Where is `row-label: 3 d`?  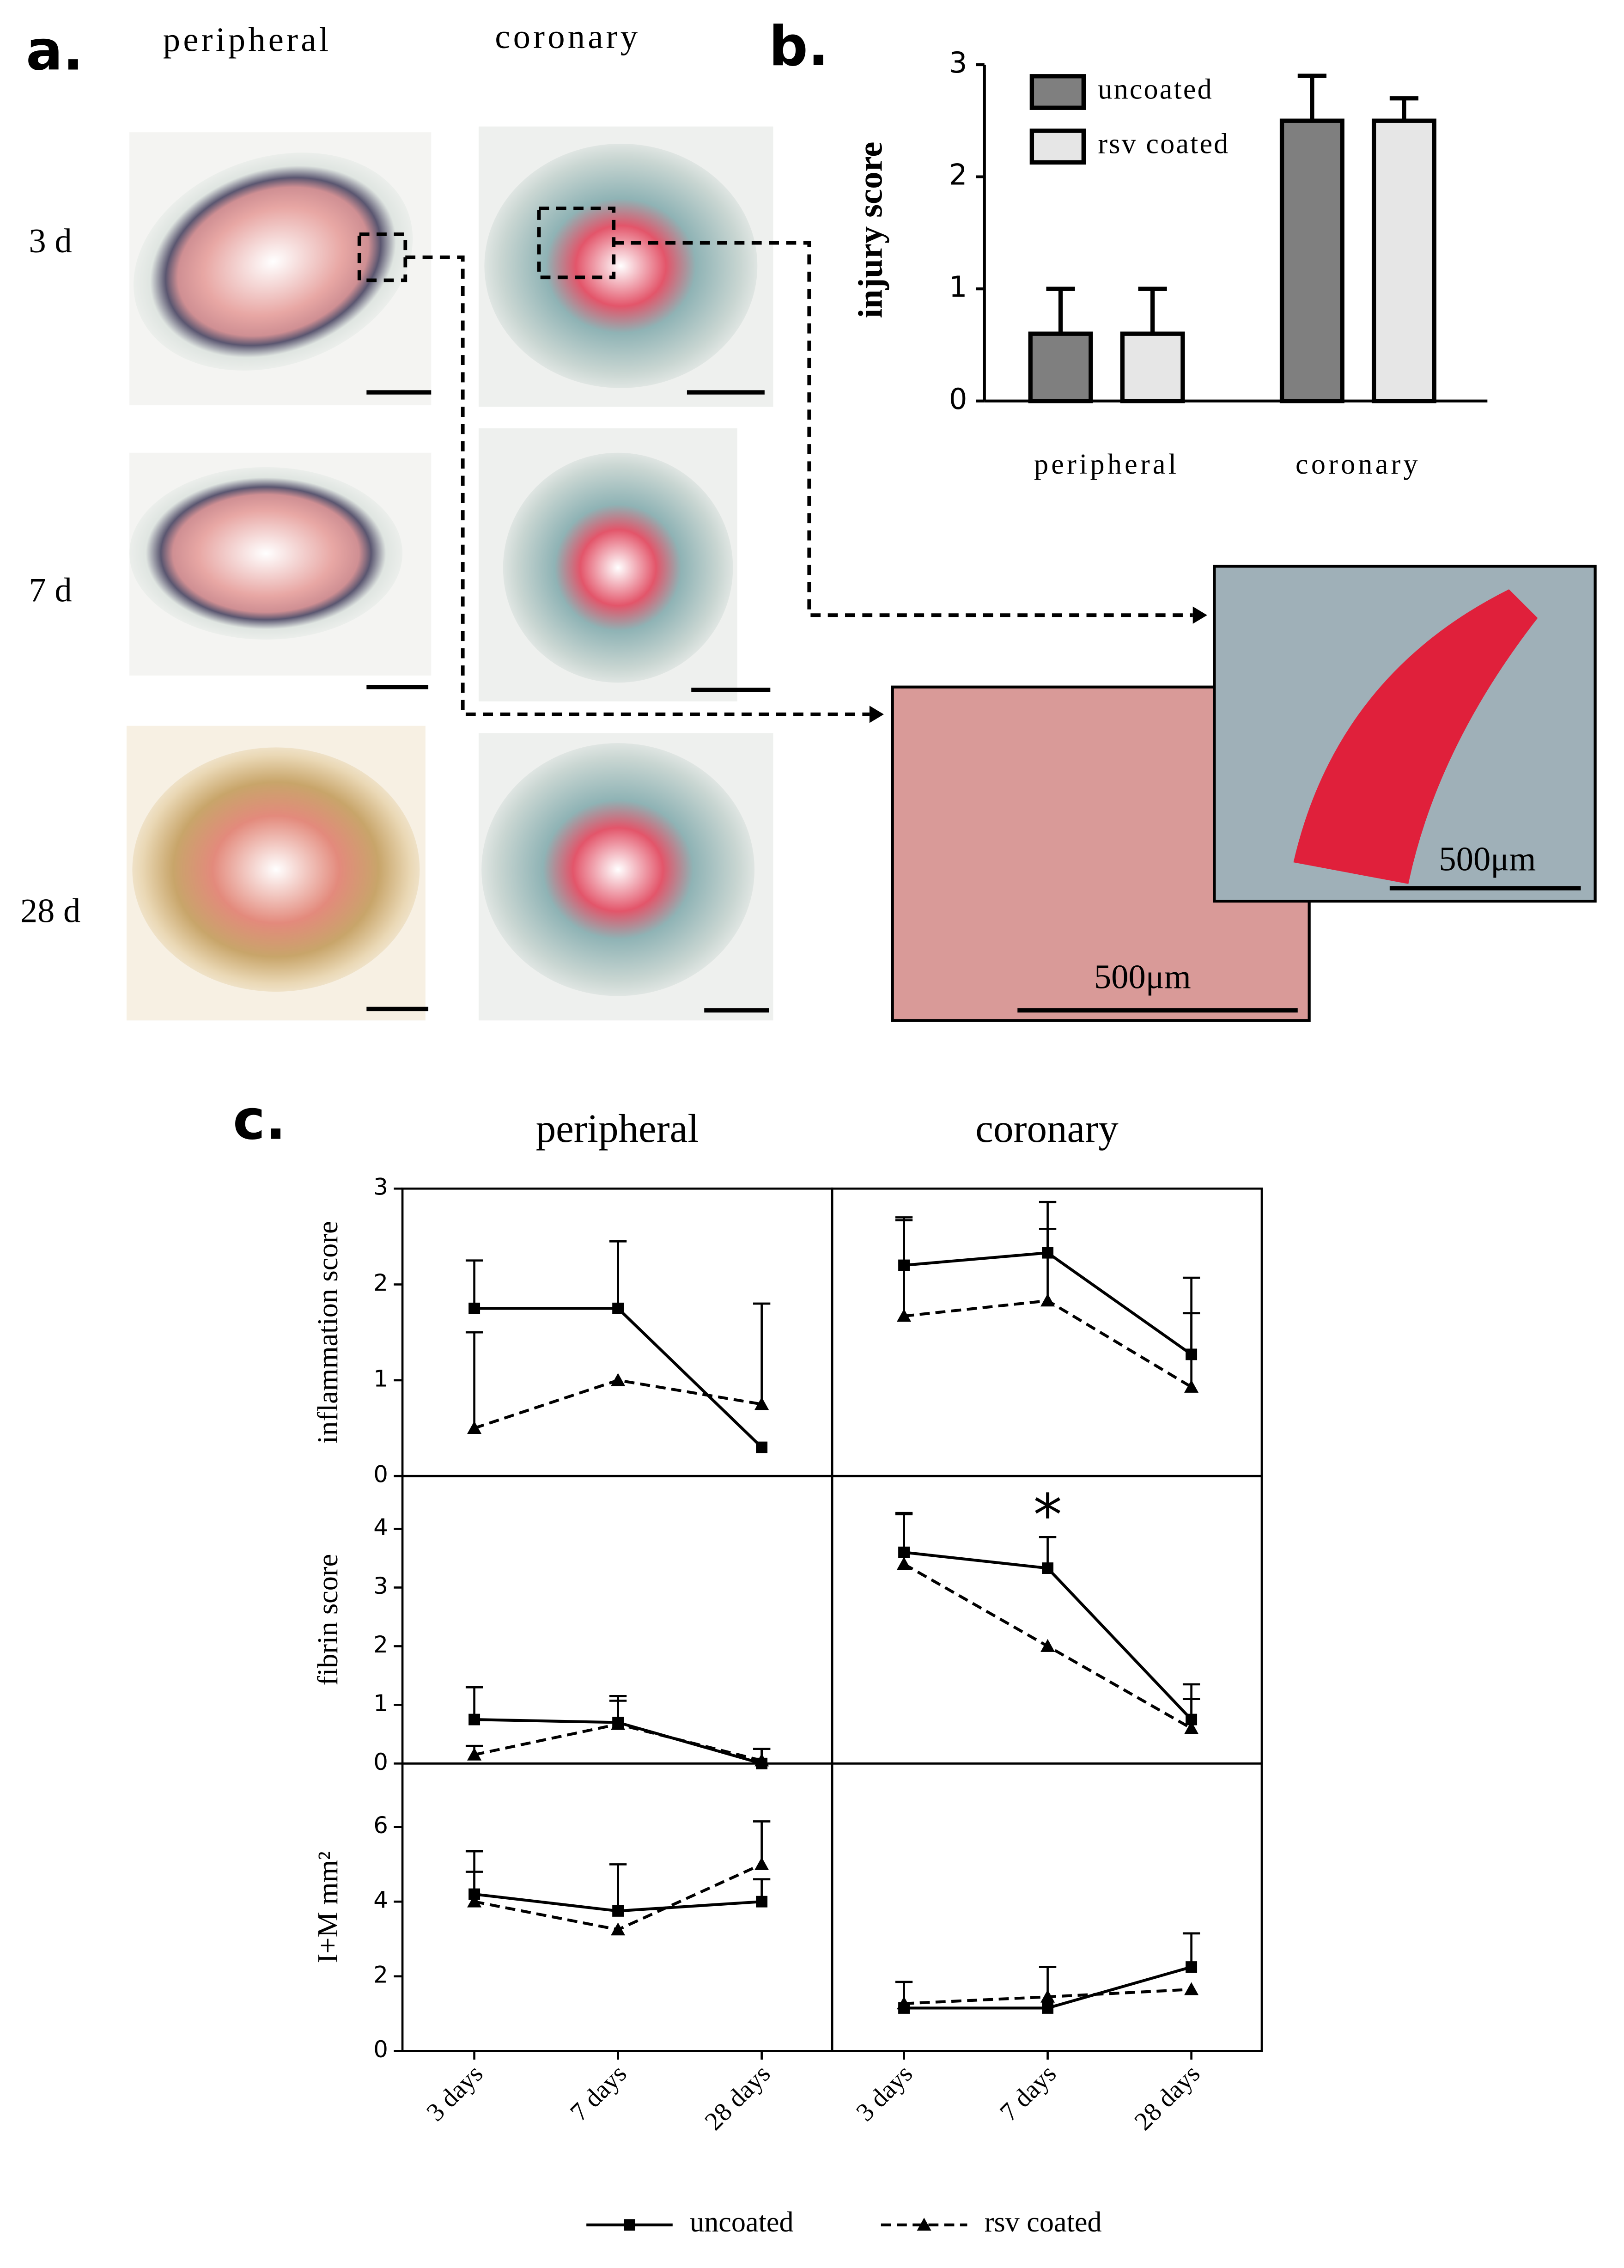 row-label: 3 d is located at coordinates (50, 241).